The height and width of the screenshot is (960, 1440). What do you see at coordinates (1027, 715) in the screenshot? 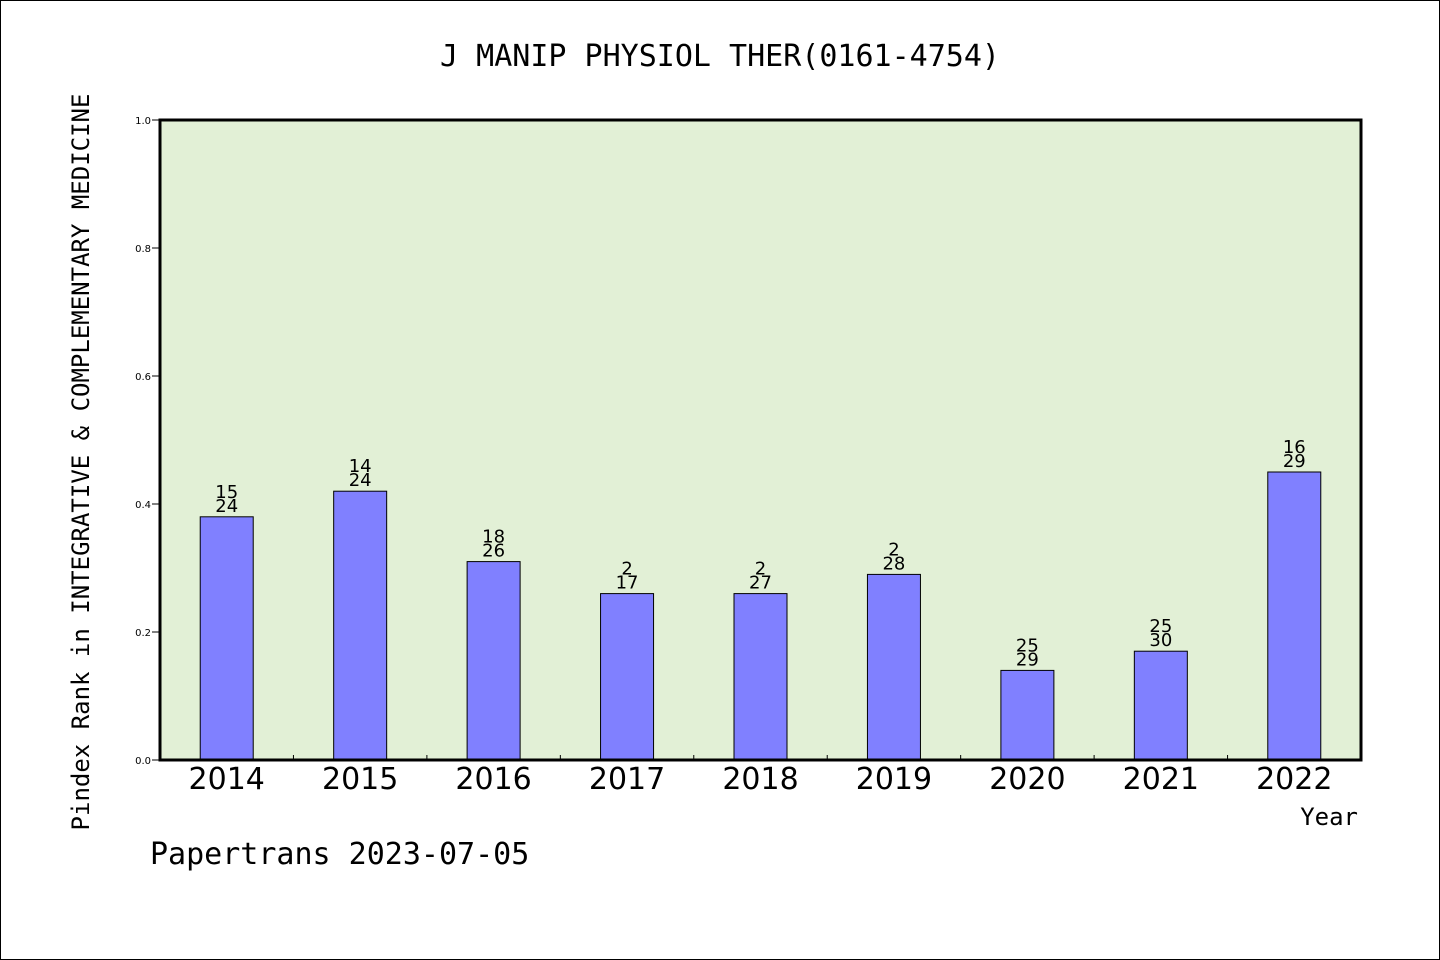
I see `bar-2020` at bounding box center [1027, 715].